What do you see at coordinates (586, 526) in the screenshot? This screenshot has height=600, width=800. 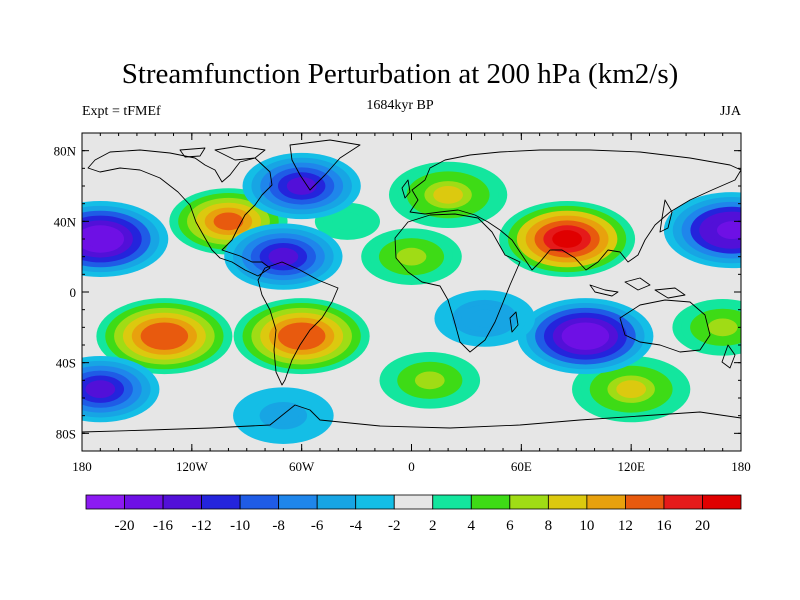 I see `colorbar-label: 10` at bounding box center [586, 526].